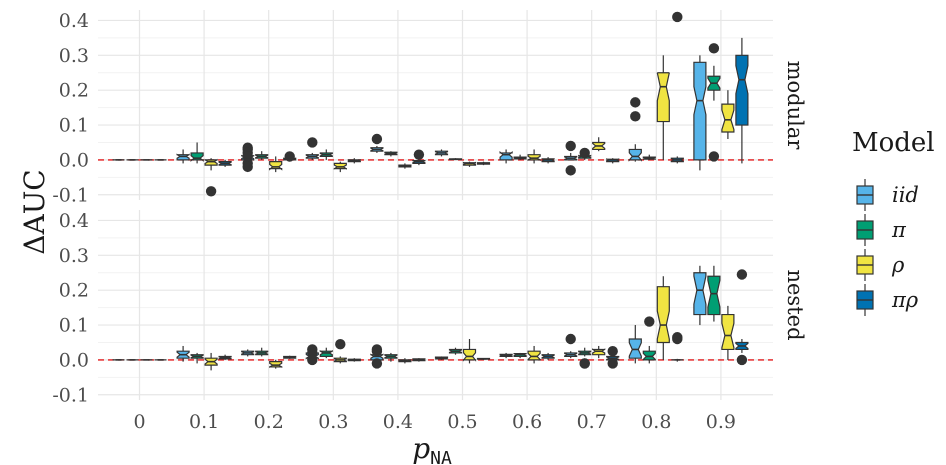 This screenshot has width=946, height=465. I want to click on x-tick-label: 0.8, so click(656, 422).